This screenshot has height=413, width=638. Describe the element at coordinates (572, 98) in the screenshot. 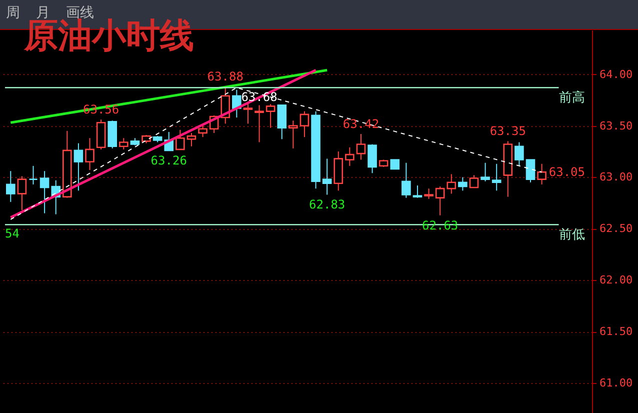

I see `ref-line-label: 前高` at that location.